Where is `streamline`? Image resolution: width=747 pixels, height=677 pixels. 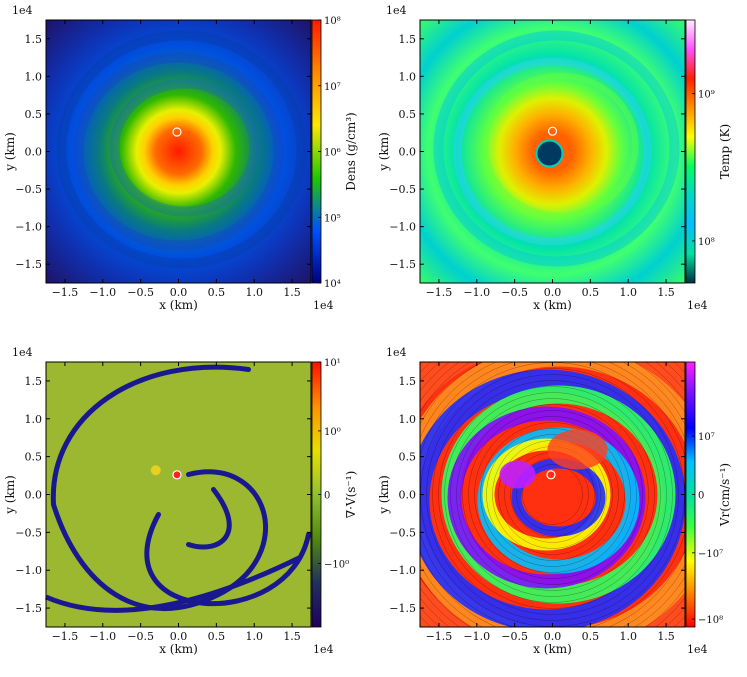
streamline is located at coordinates (552, 494).